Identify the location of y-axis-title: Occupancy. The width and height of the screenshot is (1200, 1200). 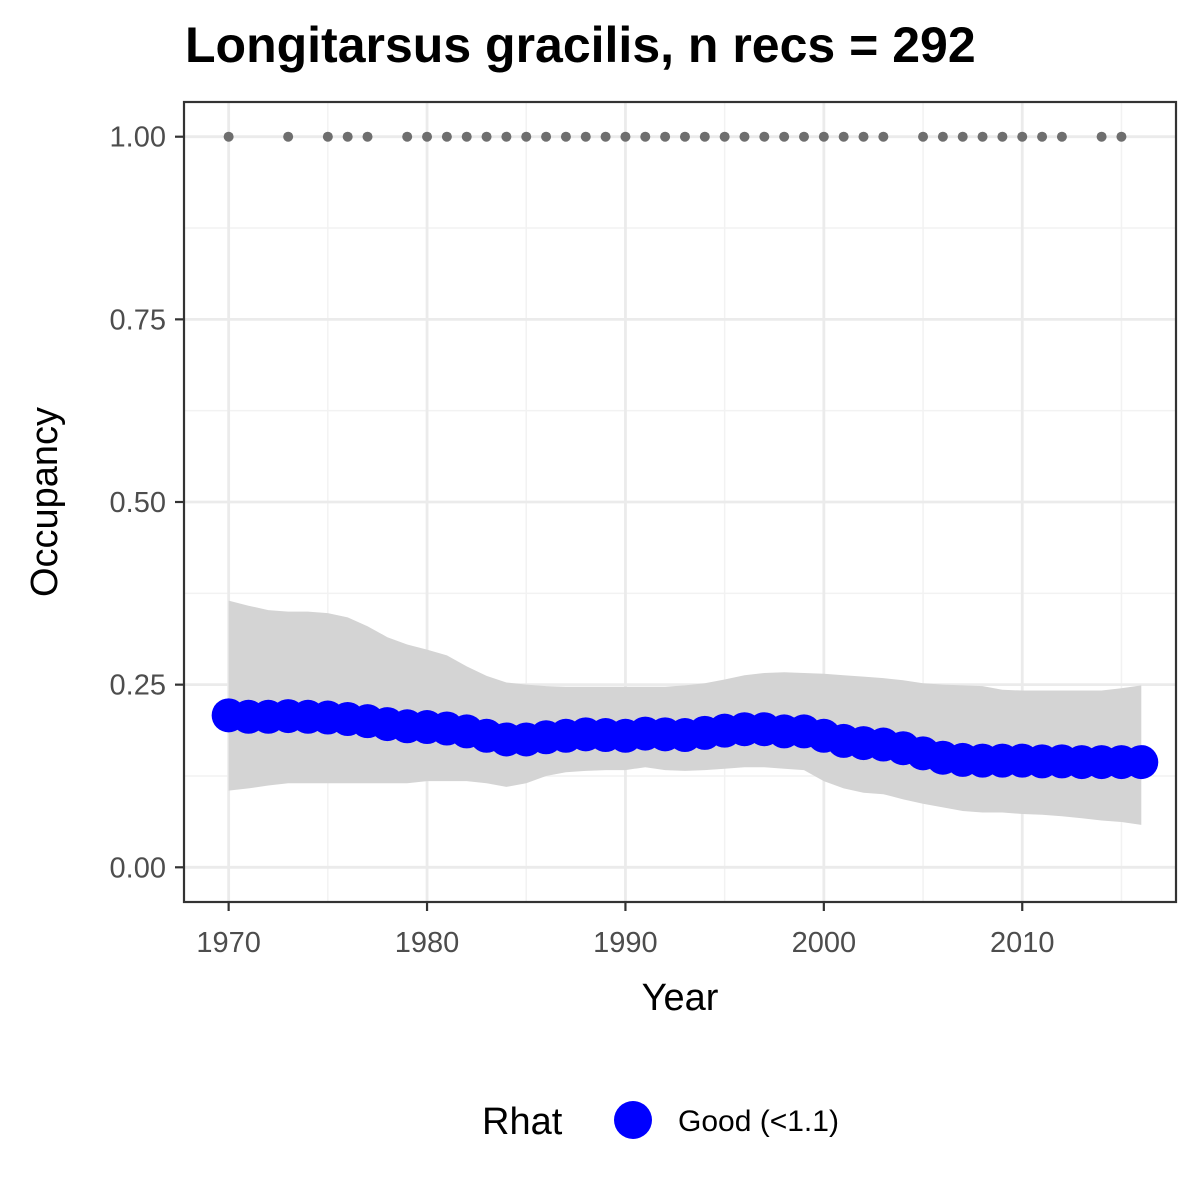
(45, 502).